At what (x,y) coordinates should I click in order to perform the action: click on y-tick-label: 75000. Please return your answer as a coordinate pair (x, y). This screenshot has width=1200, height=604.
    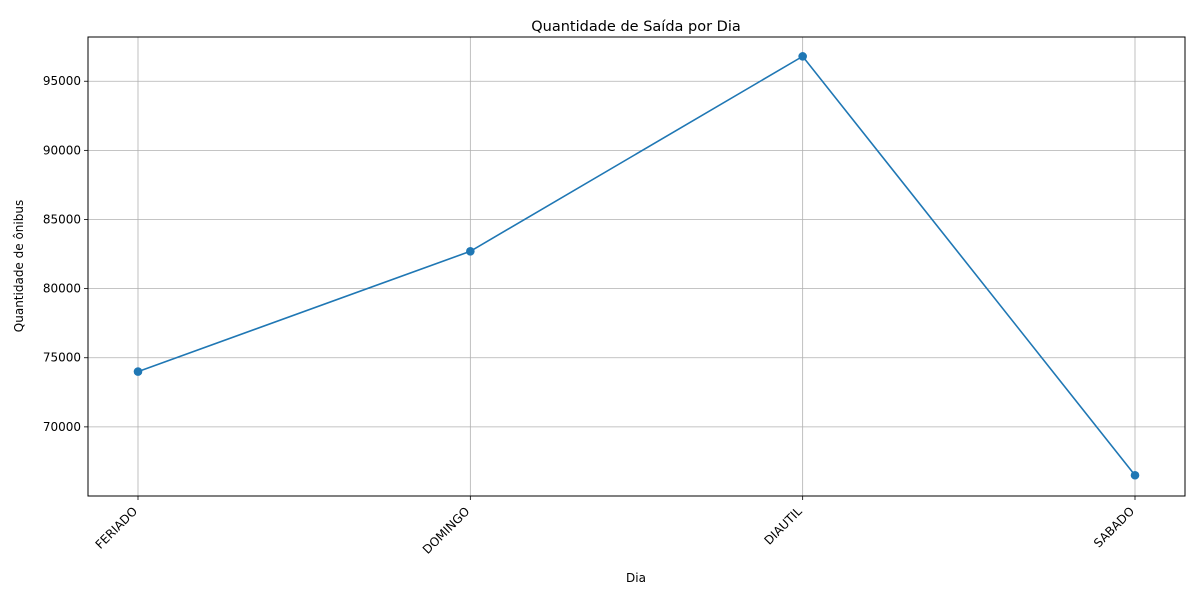
    Looking at the image, I should click on (62, 358).